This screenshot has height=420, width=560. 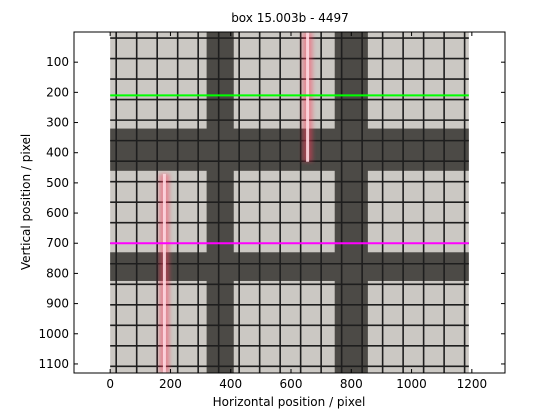 I want to click on y-tick-label: 1100, so click(x=53, y=364).